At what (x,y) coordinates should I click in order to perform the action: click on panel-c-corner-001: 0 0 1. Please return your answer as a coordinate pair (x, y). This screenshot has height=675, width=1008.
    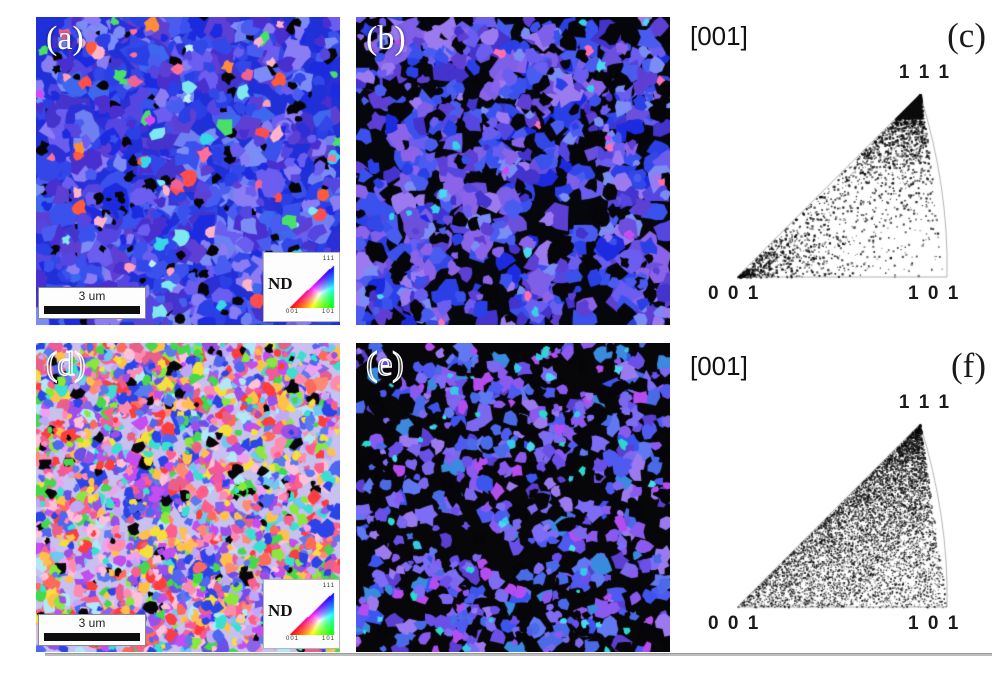
    Looking at the image, I should click on (734, 293).